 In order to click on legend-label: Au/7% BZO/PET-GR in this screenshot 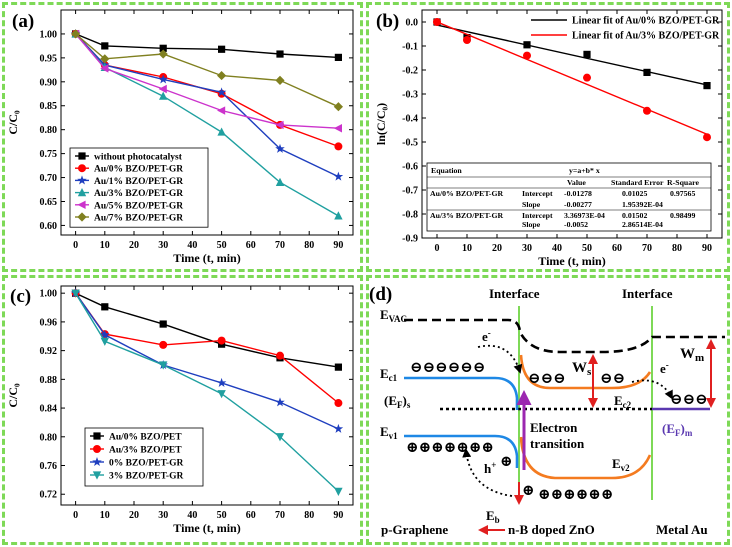, I will do `click(138, 219)`.